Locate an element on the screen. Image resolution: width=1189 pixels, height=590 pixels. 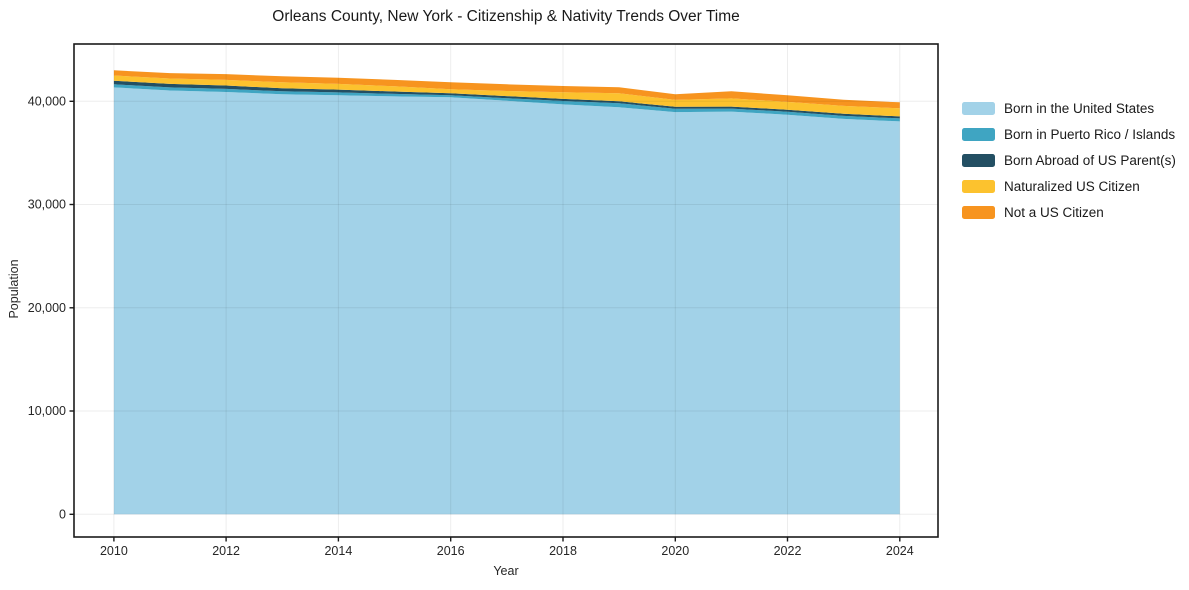
legend-item: Born in Puerto Rico / Islands is located at coordinates (1069, 134).